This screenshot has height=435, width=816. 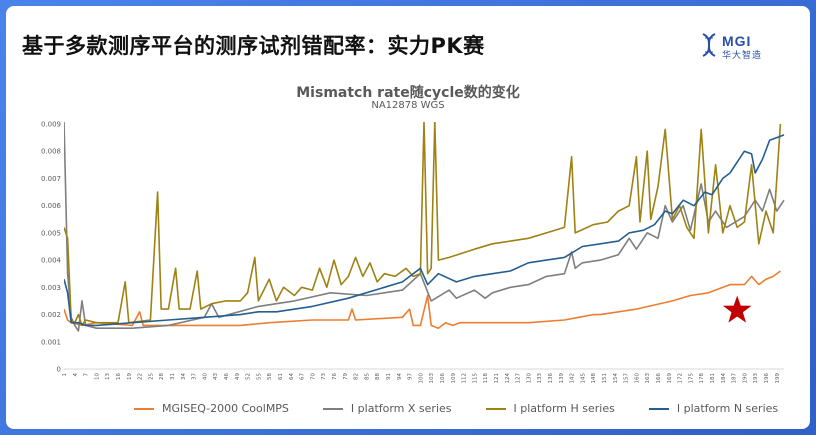 I want to click on legend-label: I platform X series, so click(x=401, y=408).